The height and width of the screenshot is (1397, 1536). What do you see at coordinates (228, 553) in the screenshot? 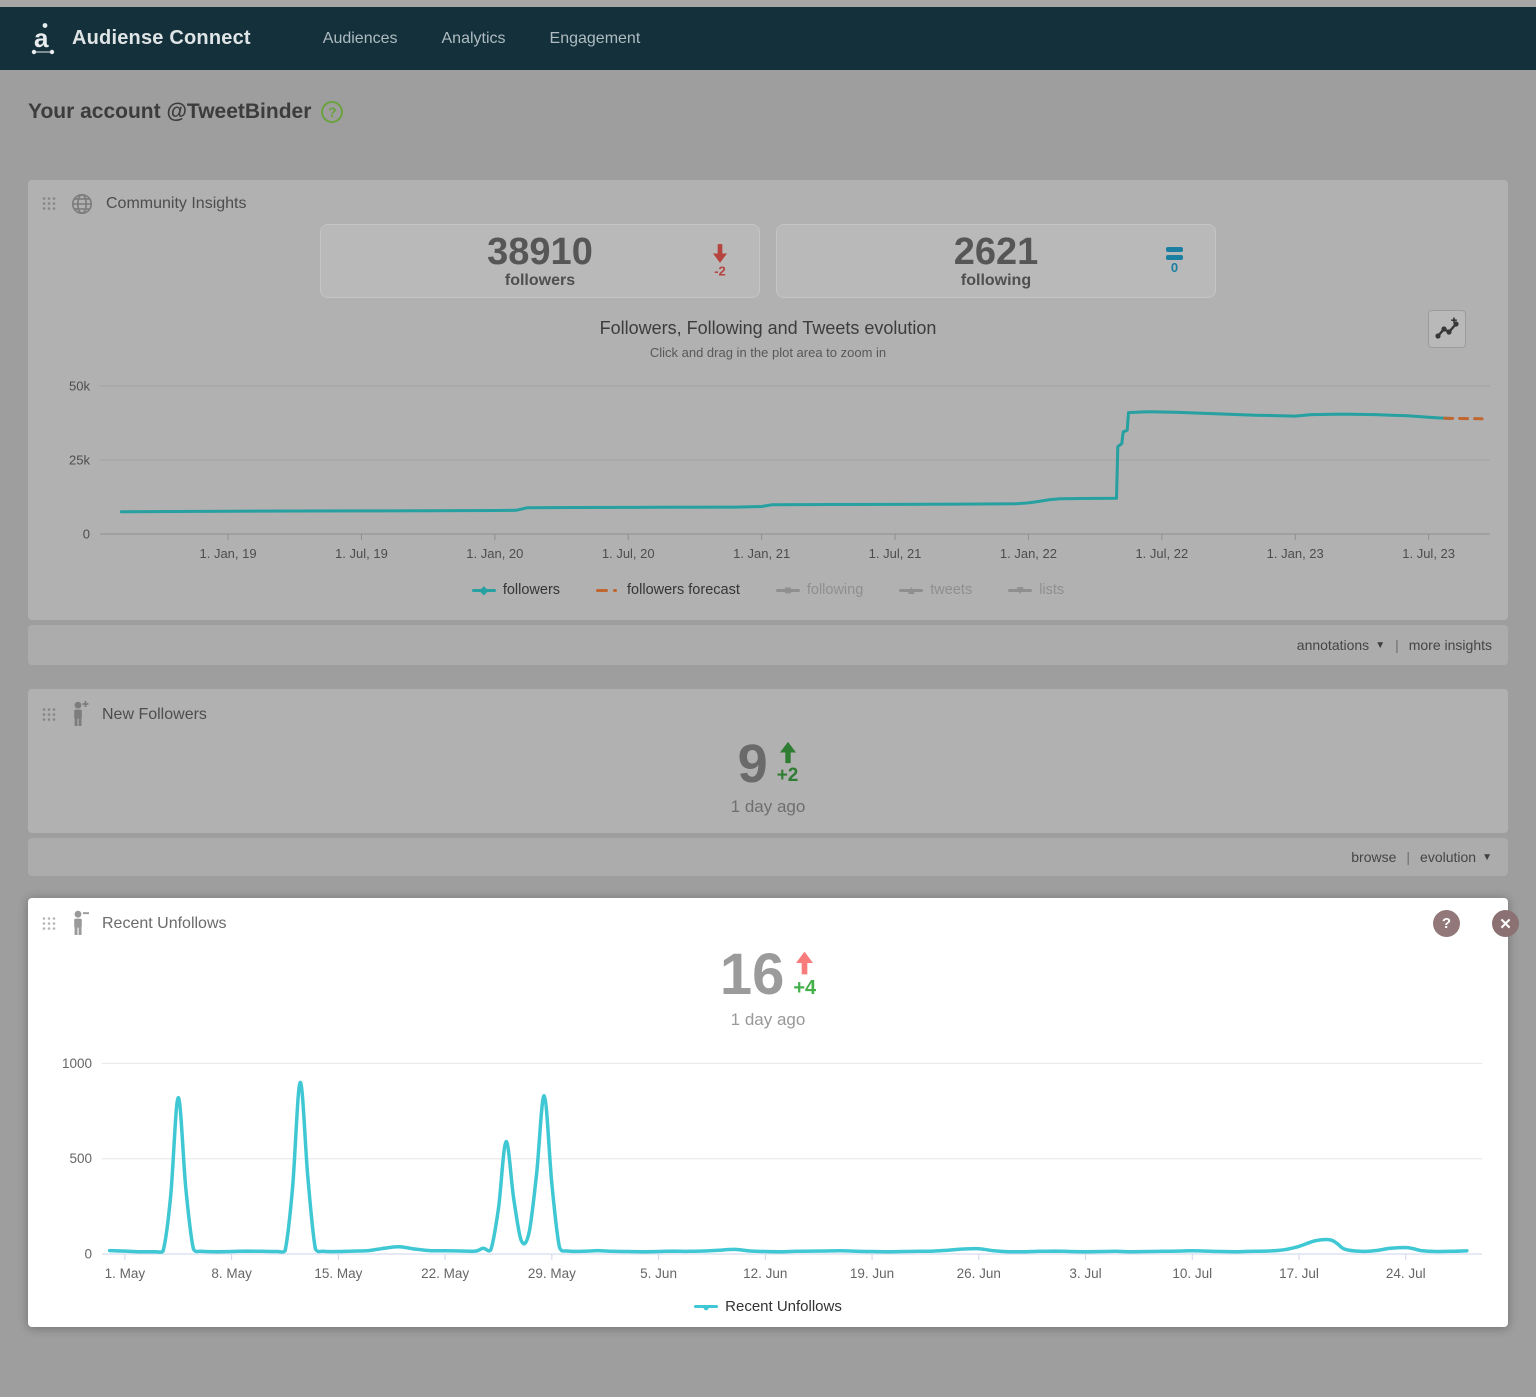
I see `svg-text: 1. Jan, 19` at bounding box center [228, 553].